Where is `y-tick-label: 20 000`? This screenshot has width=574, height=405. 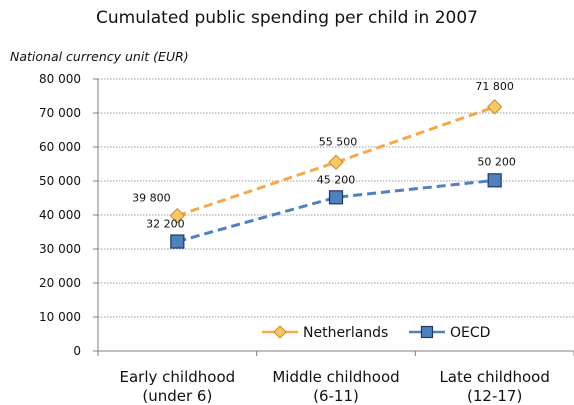
y-tick-label: 20 000 is located at coordinates (60, 283).